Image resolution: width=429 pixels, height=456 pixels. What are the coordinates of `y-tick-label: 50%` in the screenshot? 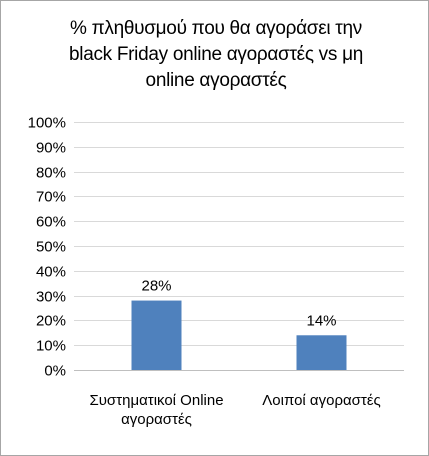 It's located at (51, 247).